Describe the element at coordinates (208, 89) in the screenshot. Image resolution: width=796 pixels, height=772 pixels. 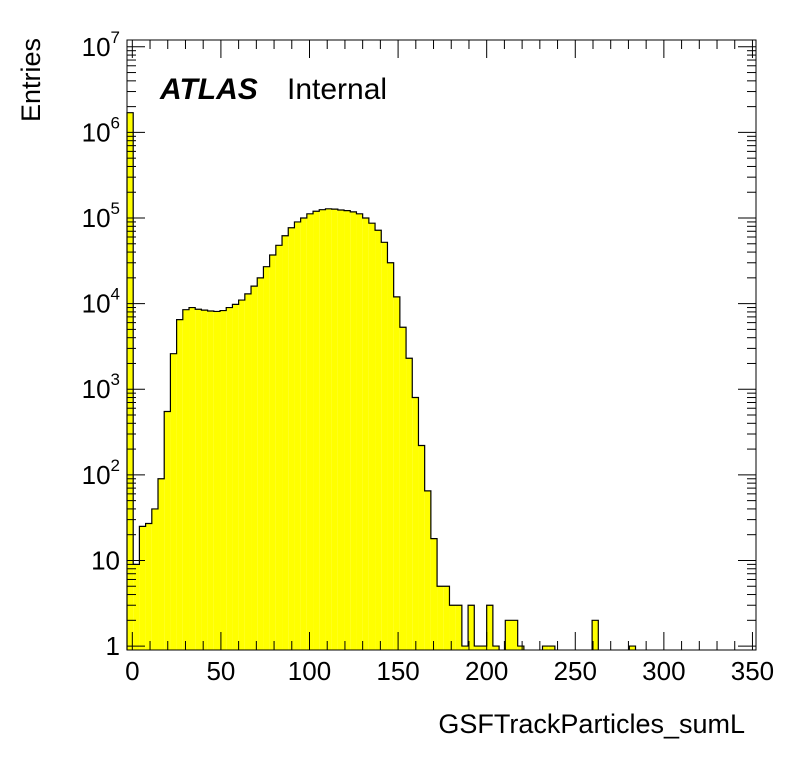
I see `atlas-label: ATLAS` at that location.